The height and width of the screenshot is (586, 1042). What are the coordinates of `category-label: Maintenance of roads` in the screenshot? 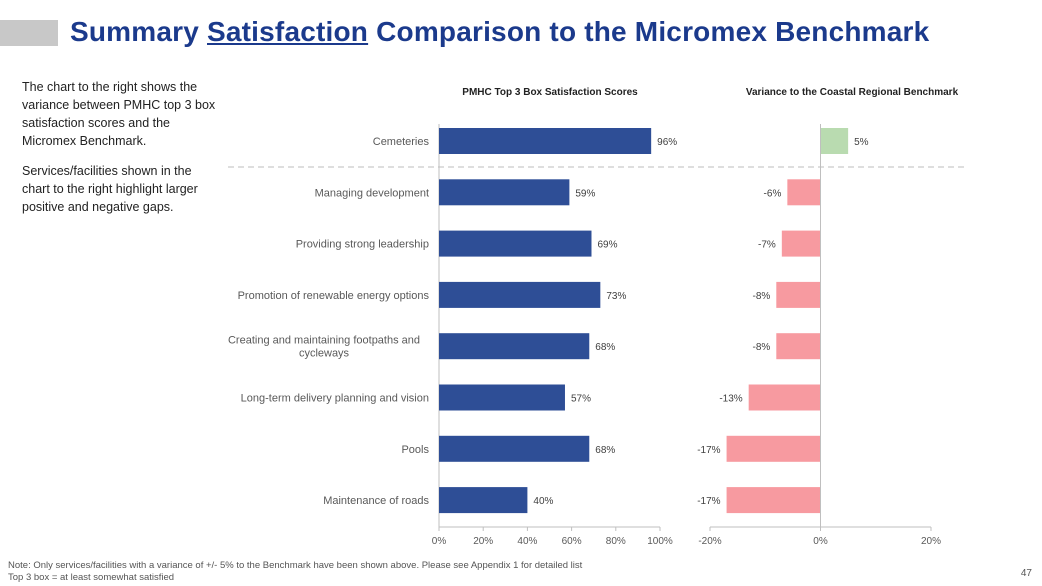 It's located at (376, 501).